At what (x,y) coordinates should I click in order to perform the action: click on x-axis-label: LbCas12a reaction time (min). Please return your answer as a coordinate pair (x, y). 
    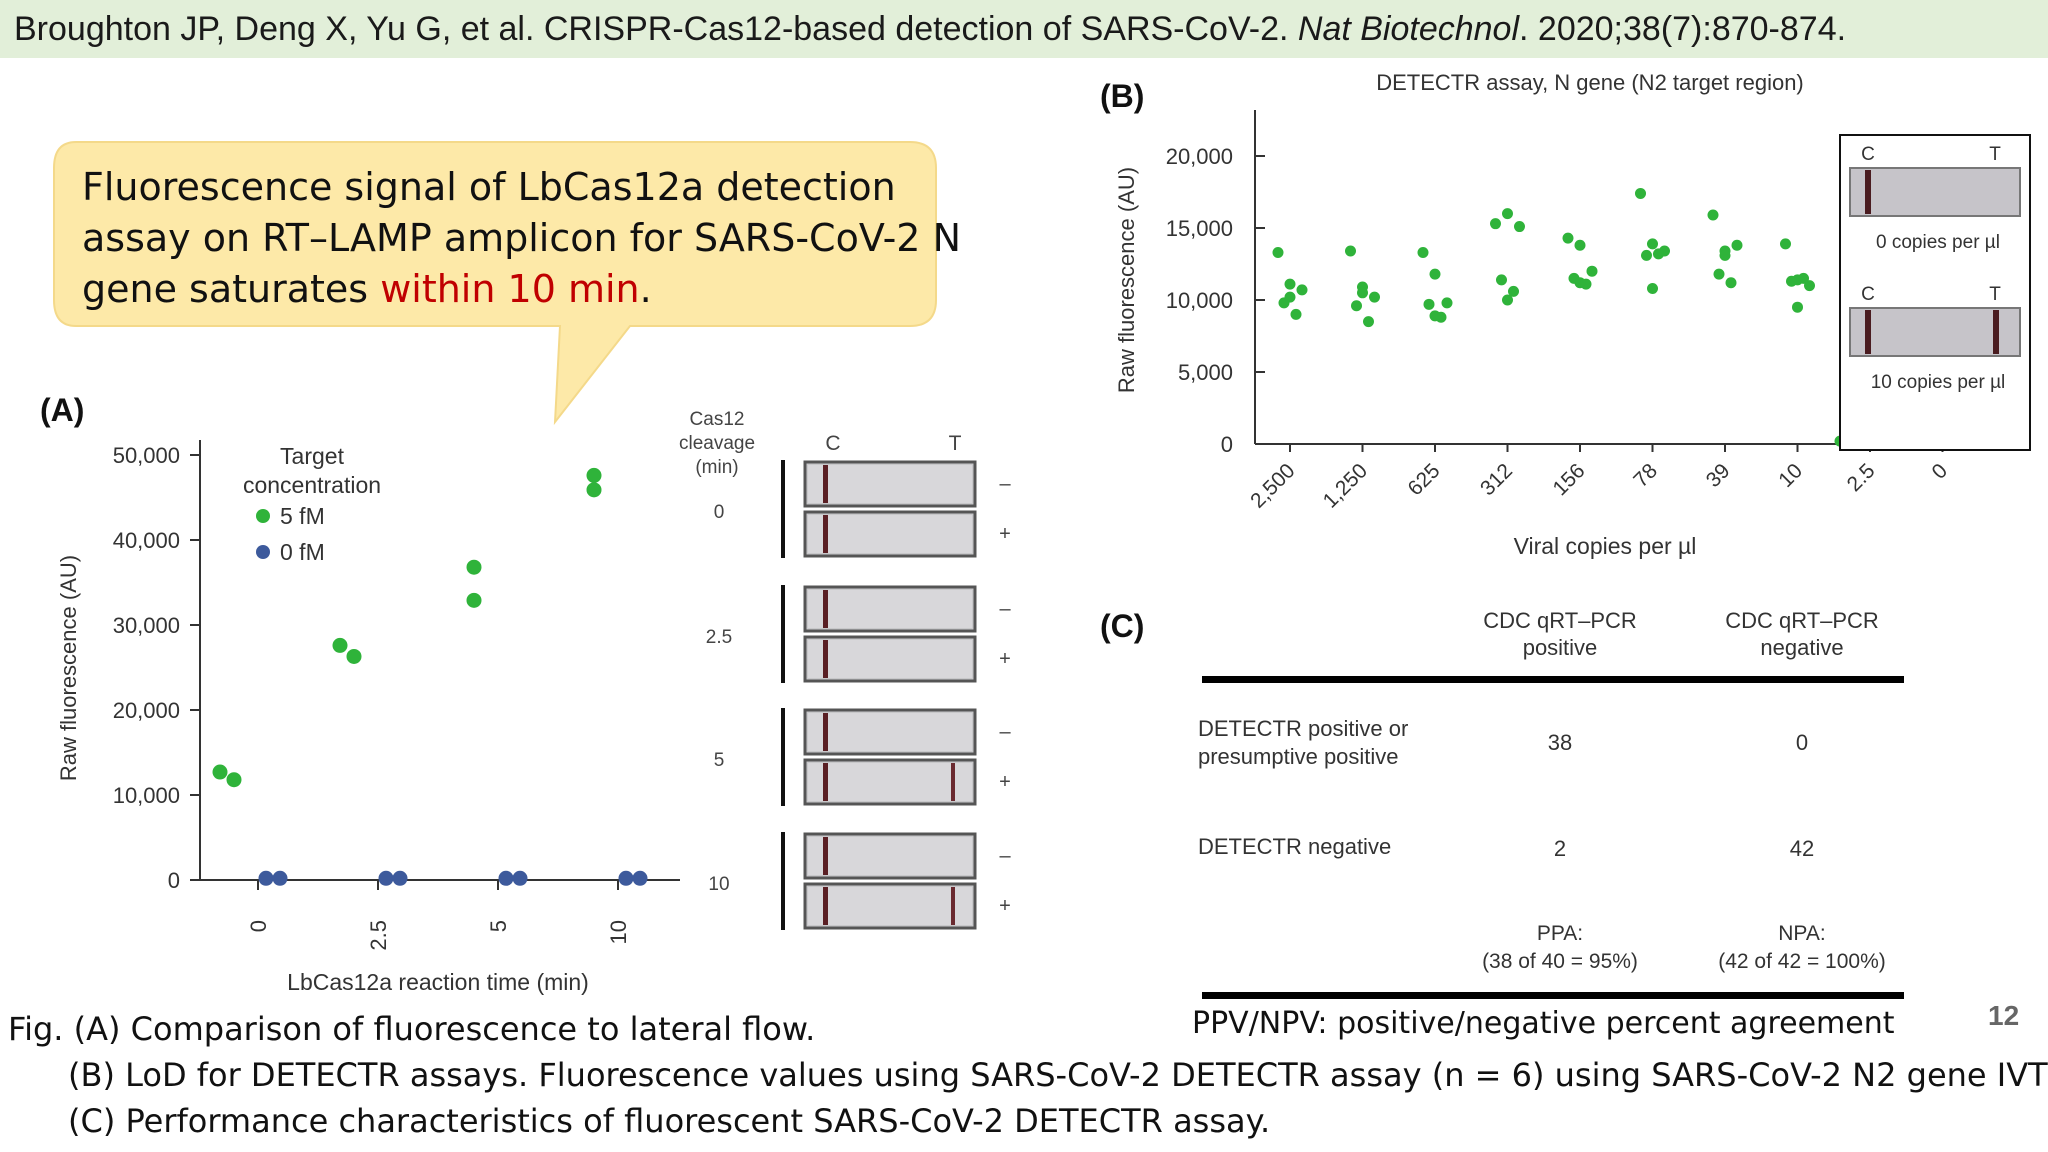
    Looking at the image, I should click on (438, 982).